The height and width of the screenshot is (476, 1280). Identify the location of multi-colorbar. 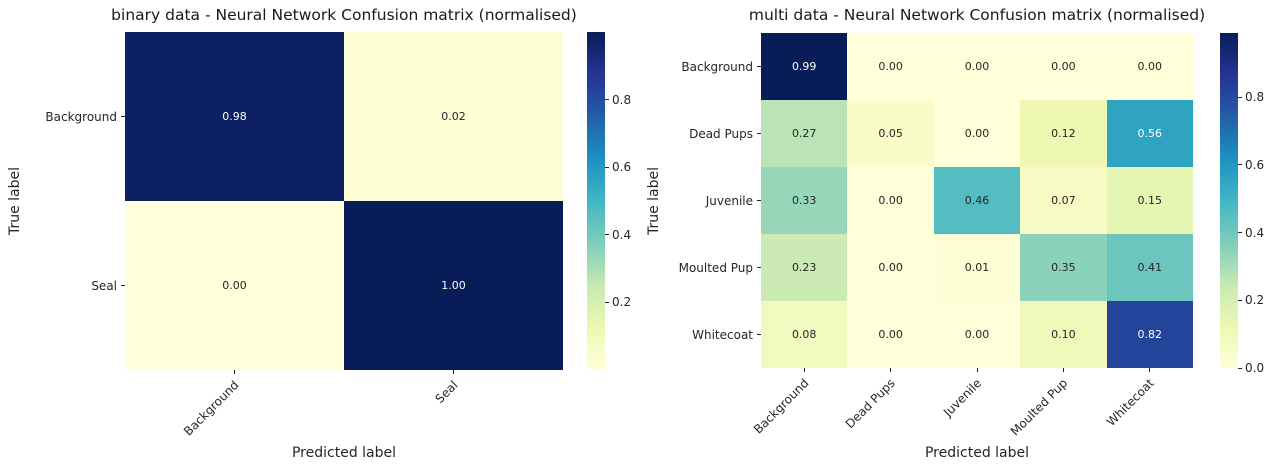
(1229, 200).